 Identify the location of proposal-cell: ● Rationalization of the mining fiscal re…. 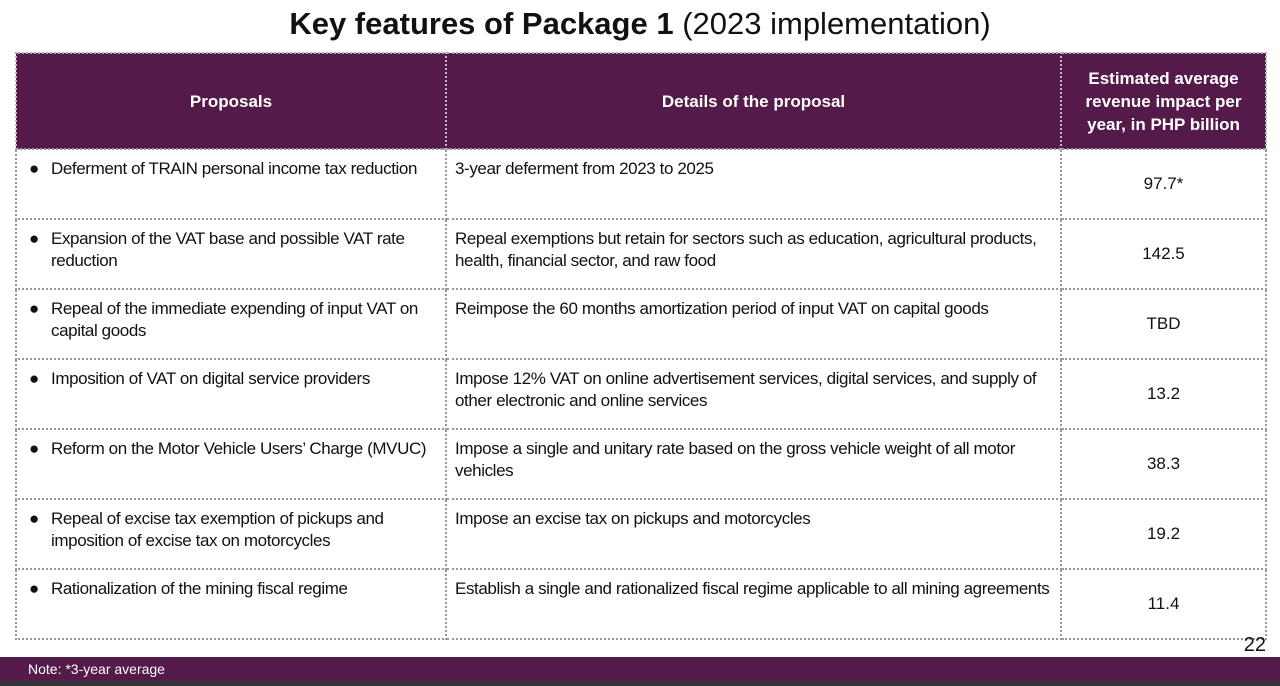
(231, 604).